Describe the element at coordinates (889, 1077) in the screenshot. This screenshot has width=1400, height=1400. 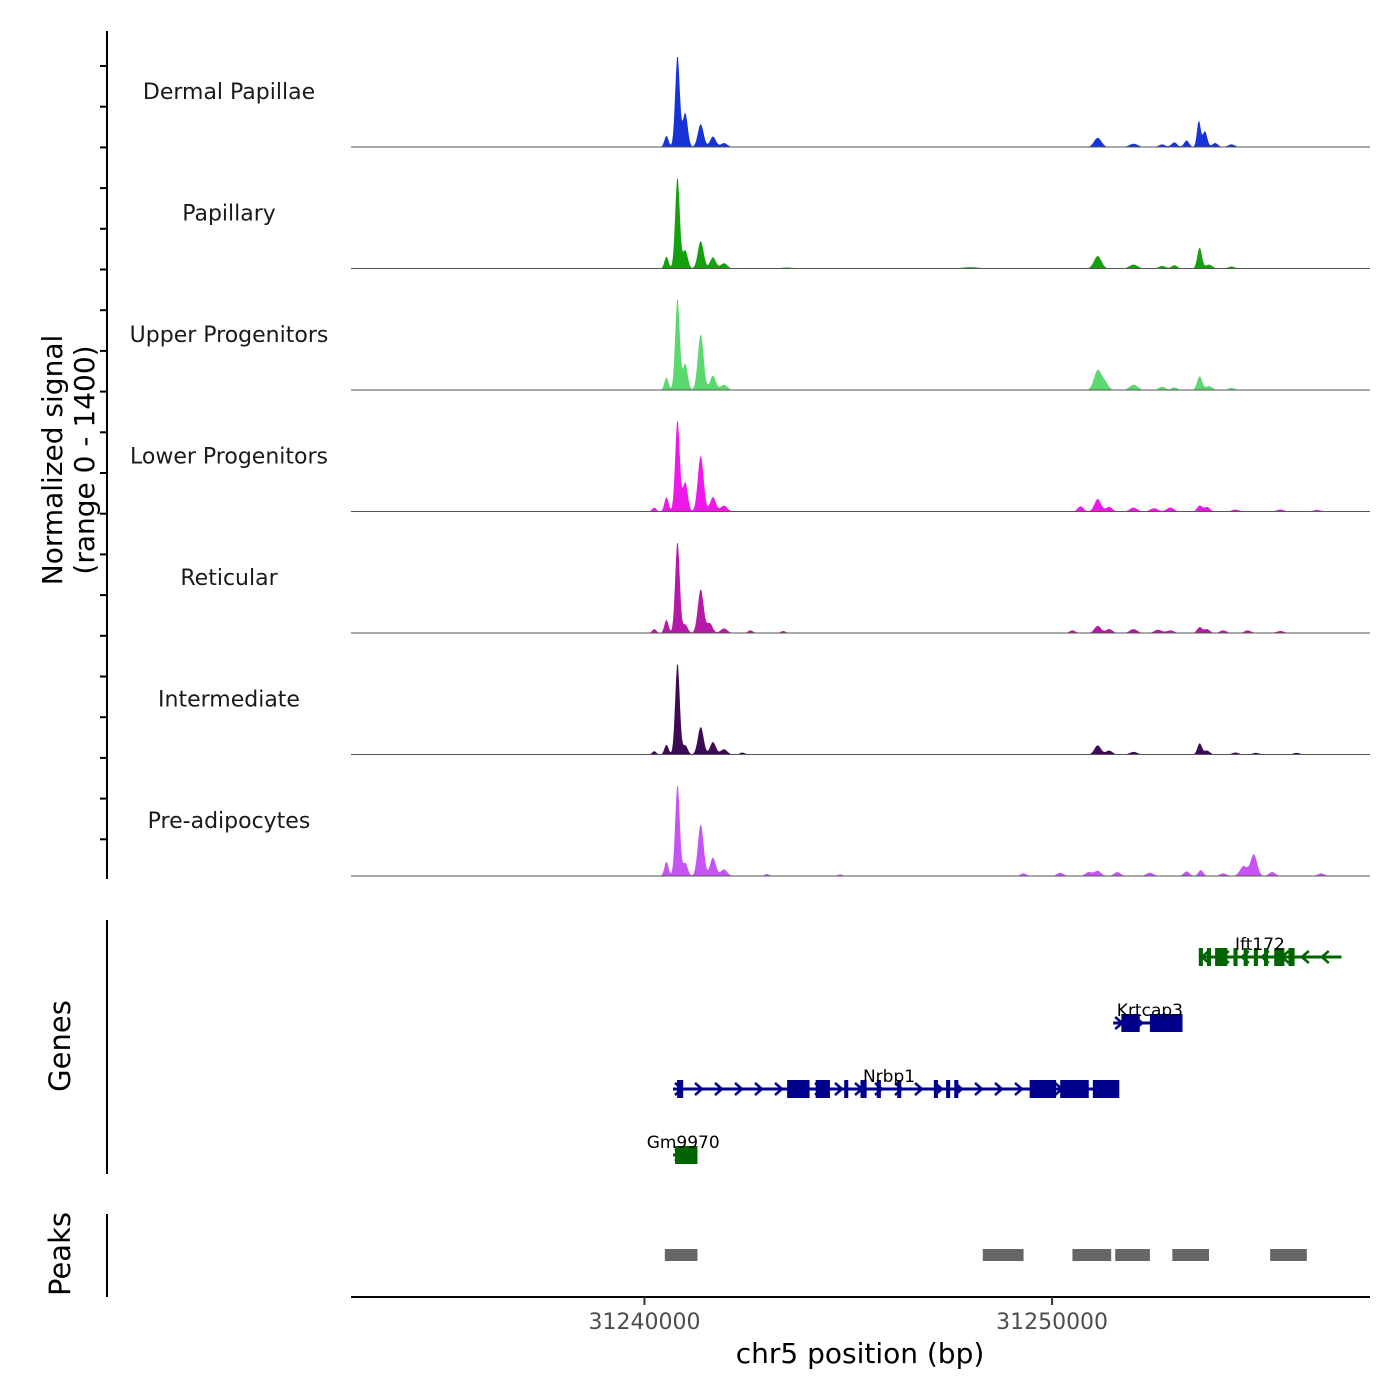
I see `gene-label: Nrbp1` at that location.